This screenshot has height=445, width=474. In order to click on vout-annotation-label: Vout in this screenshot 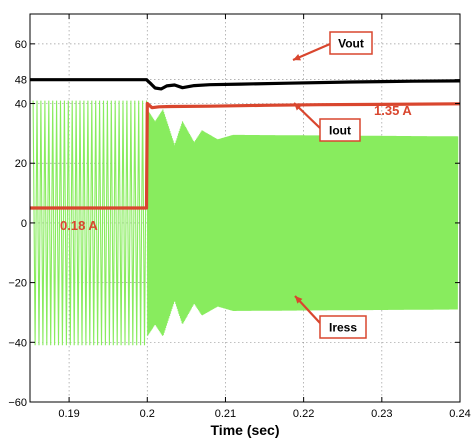, I will do `click(351, 44)`.